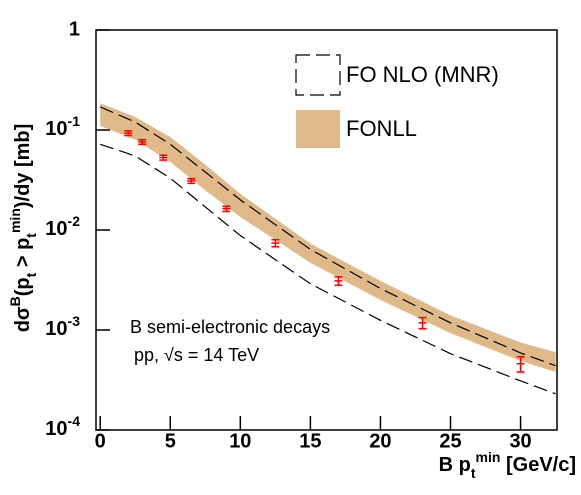  Describe the element at coordinates (74, 221) in the screenshot. I see `y-tick-exponent: -2` at that location.